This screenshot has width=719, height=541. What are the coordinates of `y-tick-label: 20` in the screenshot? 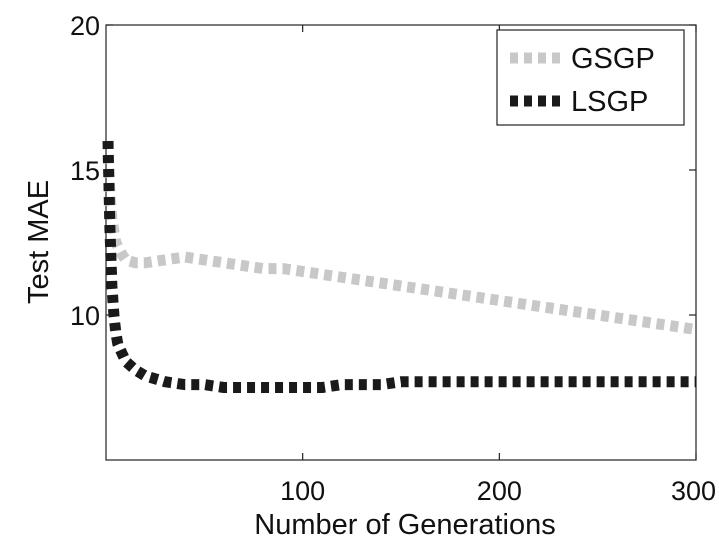 It's located at (85, 26).